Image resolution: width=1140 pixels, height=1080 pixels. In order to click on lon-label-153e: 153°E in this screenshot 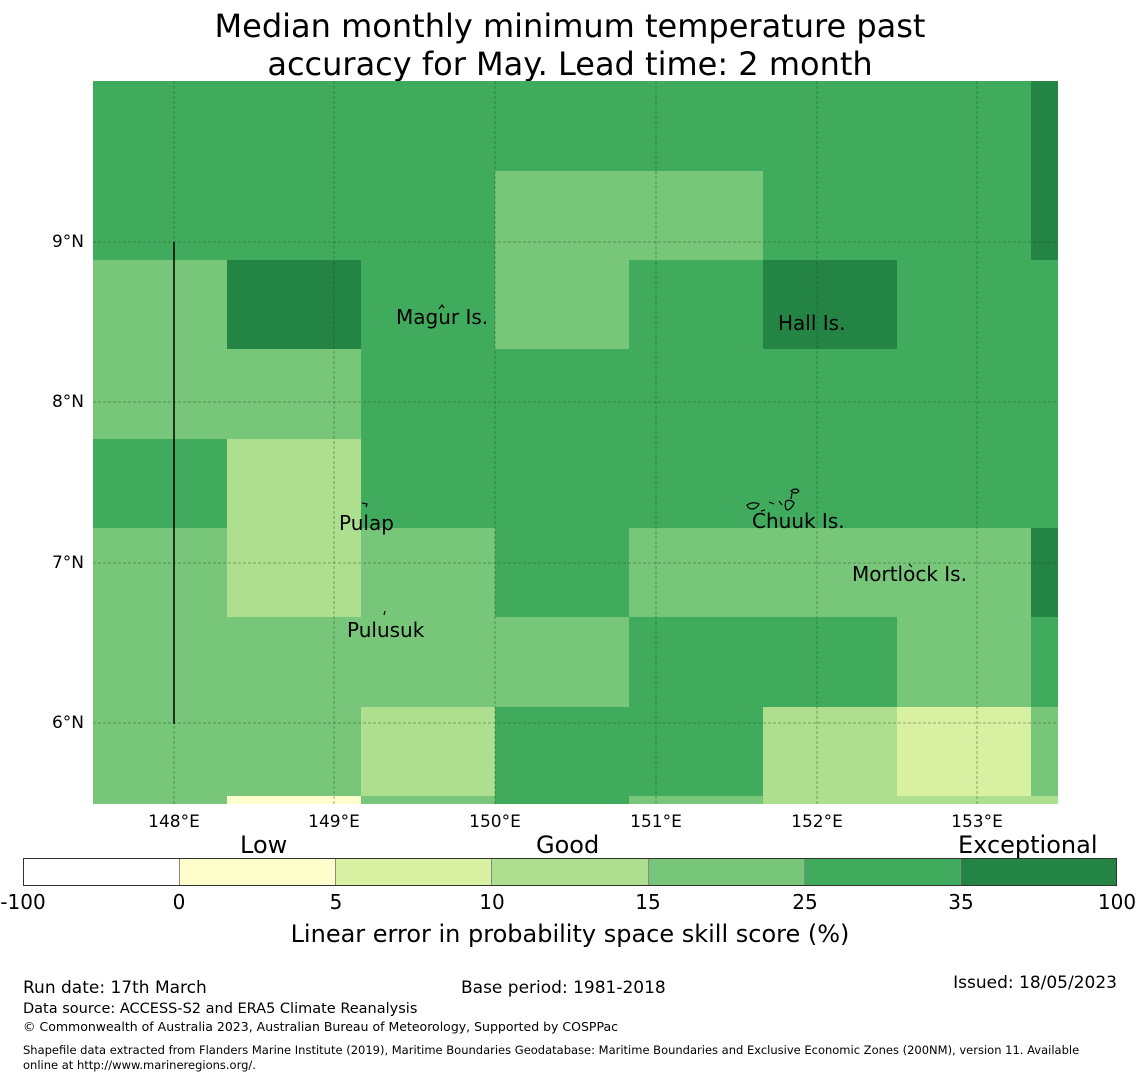, I will do `click(977, 822)`.